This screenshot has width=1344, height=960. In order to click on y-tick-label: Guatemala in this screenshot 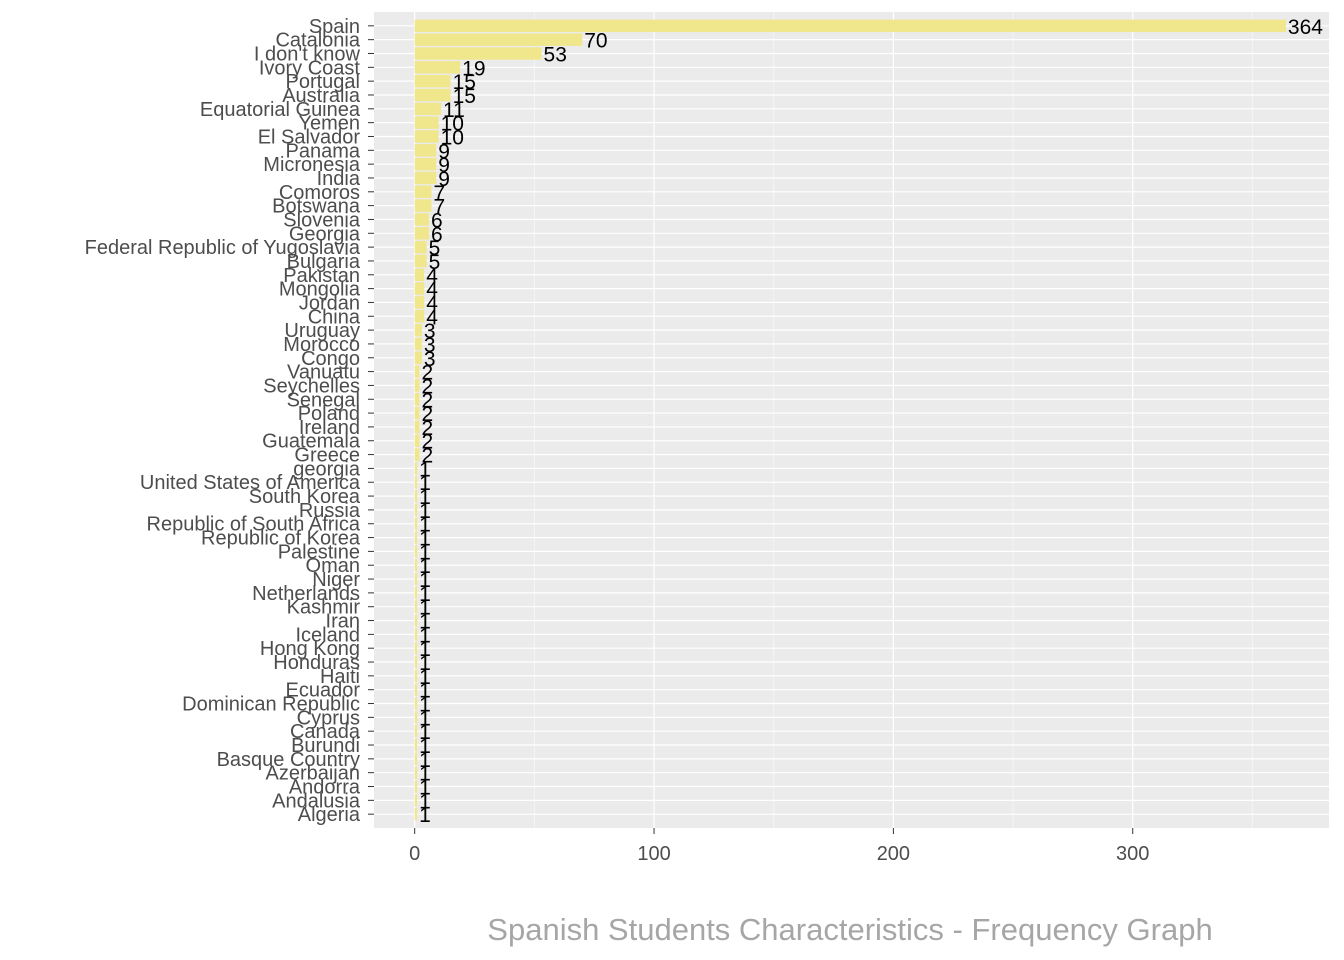, I will do `click(311, 442)`.